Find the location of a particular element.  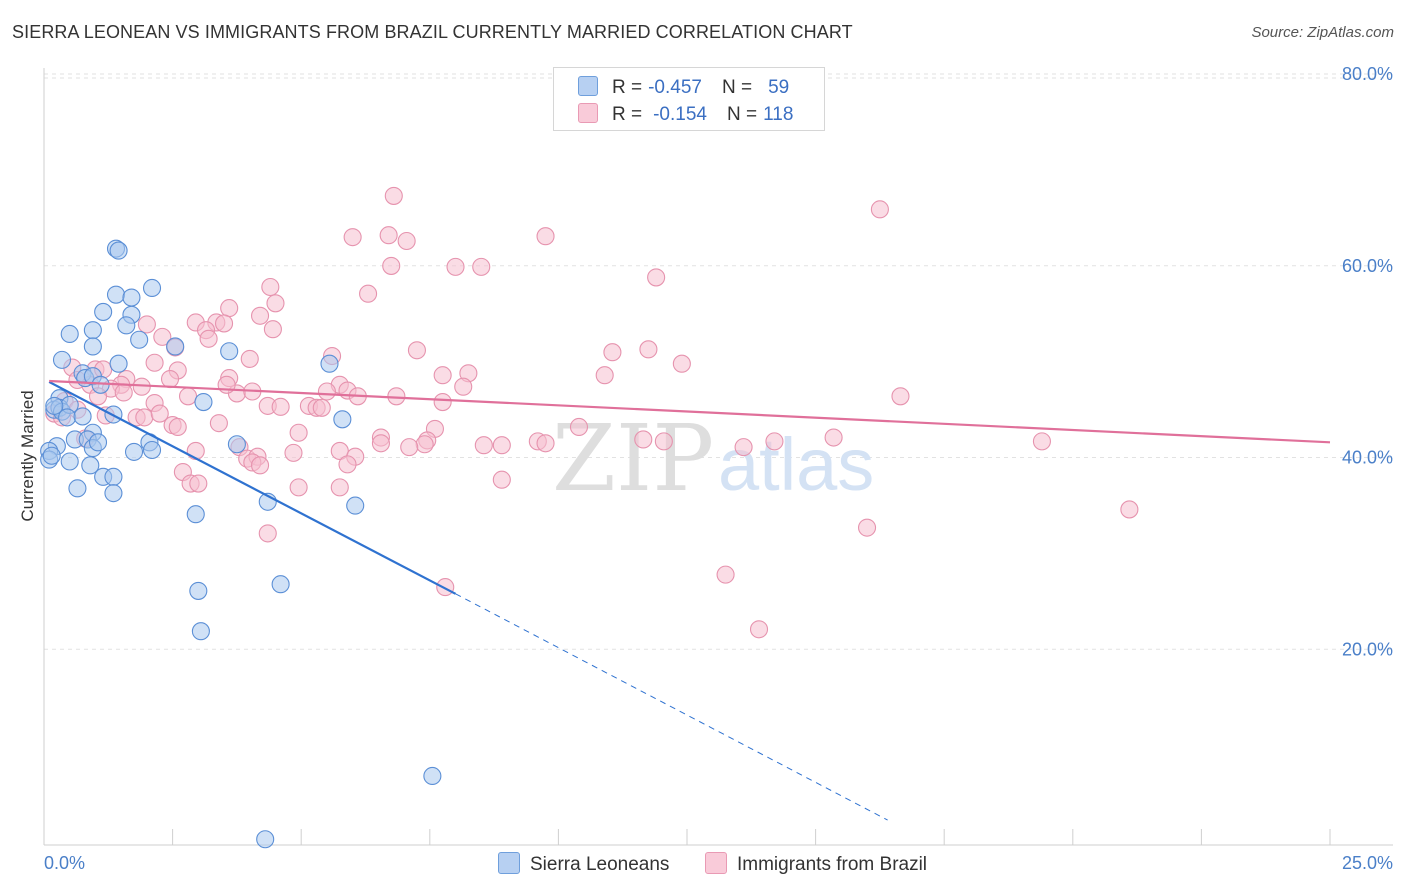

trend-line-sierra-extension is located at coordinates (671, 707).